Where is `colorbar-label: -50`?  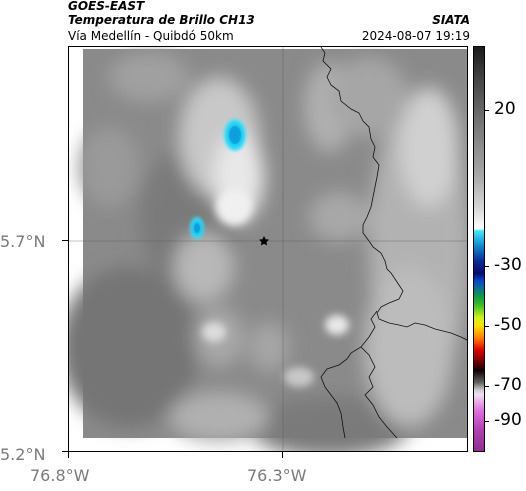 colorbar-label: -50 is located at coordinates (508, 325).